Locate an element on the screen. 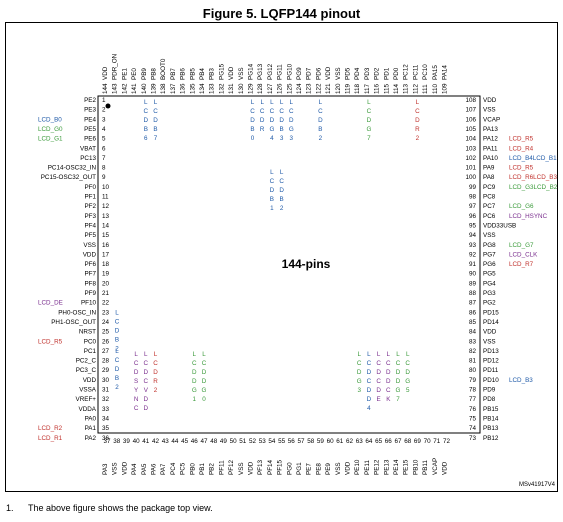  right-pin-name: PD8 is located at coordinates (489, 399).